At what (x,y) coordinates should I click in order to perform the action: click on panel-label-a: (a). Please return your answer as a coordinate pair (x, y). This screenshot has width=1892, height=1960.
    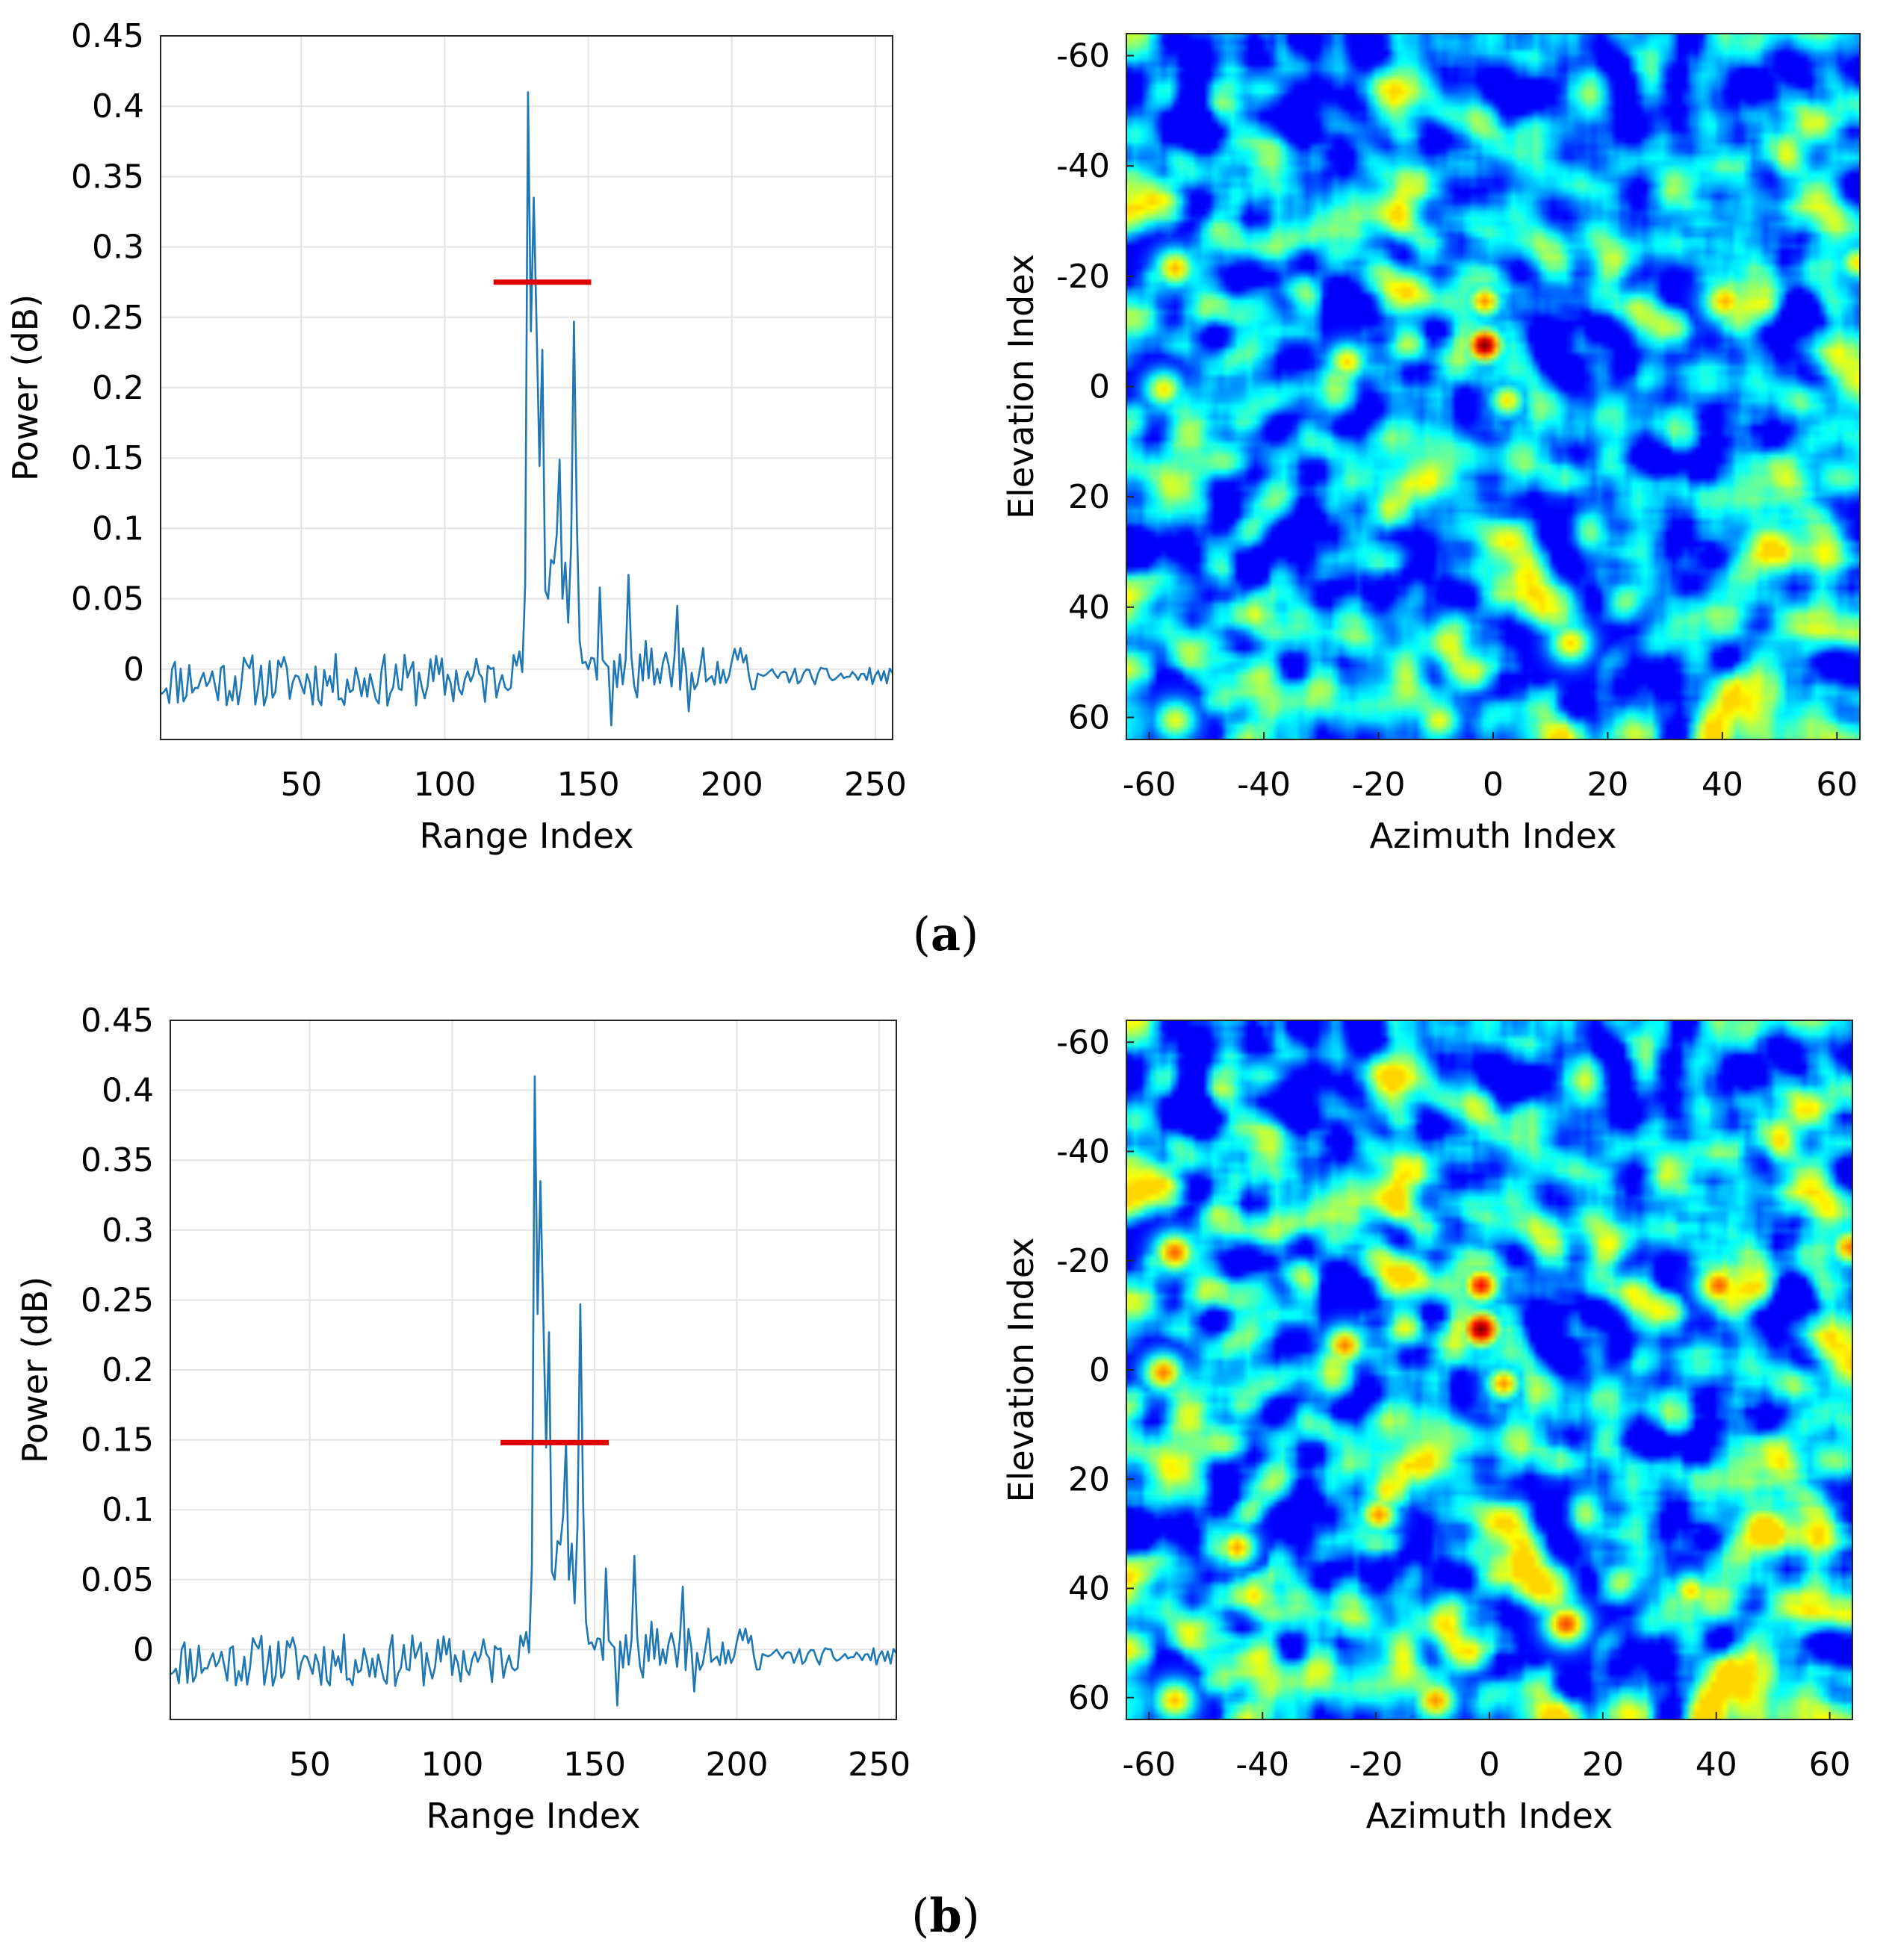
    Looking at the image, I should click on (946, 934).